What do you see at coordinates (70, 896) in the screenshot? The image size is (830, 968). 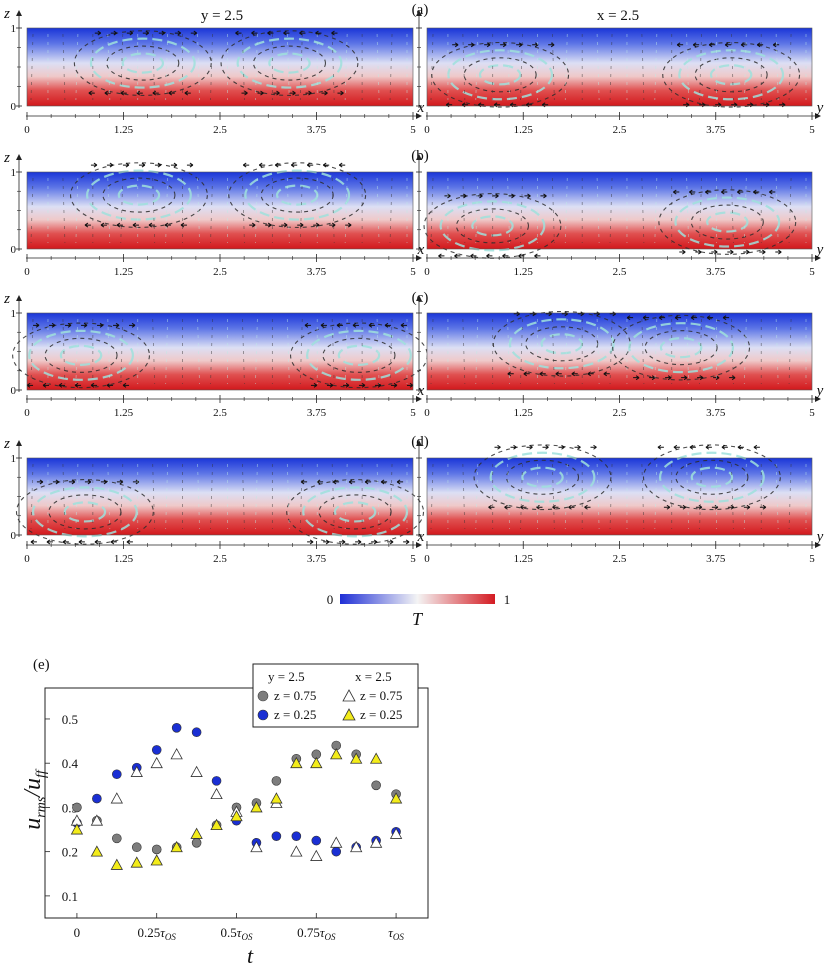 I see `y-tick-label: 0.1` at bounding box center [70, 896].